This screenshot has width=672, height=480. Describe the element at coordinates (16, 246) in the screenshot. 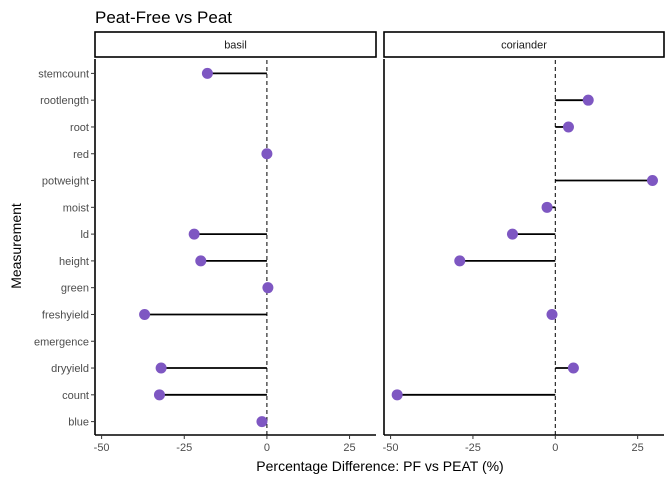

I see `y-axis-title: Measurement` at that location.